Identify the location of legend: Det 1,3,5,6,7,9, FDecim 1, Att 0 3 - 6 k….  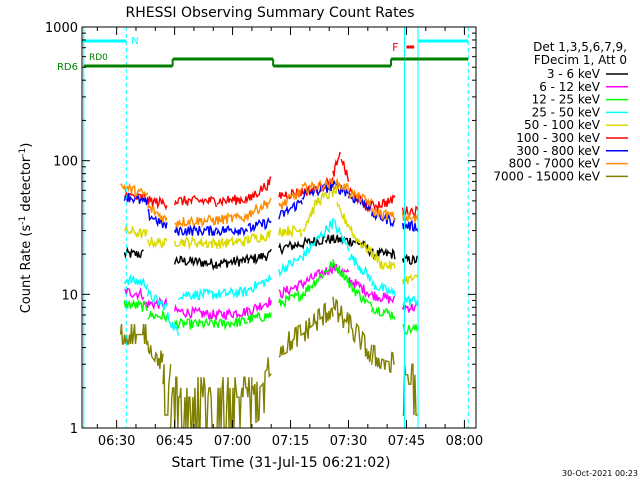
(560, 111).